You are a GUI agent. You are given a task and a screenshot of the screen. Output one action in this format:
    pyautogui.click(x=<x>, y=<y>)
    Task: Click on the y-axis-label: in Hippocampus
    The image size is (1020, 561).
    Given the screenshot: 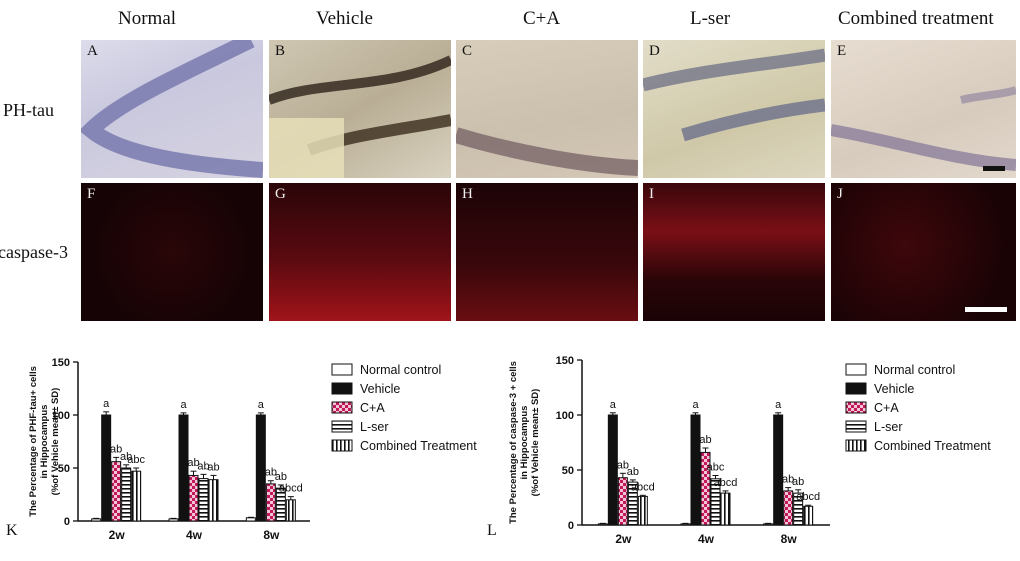 What is the action you would take?
    pyautogui.click(x=44, y=442)
    